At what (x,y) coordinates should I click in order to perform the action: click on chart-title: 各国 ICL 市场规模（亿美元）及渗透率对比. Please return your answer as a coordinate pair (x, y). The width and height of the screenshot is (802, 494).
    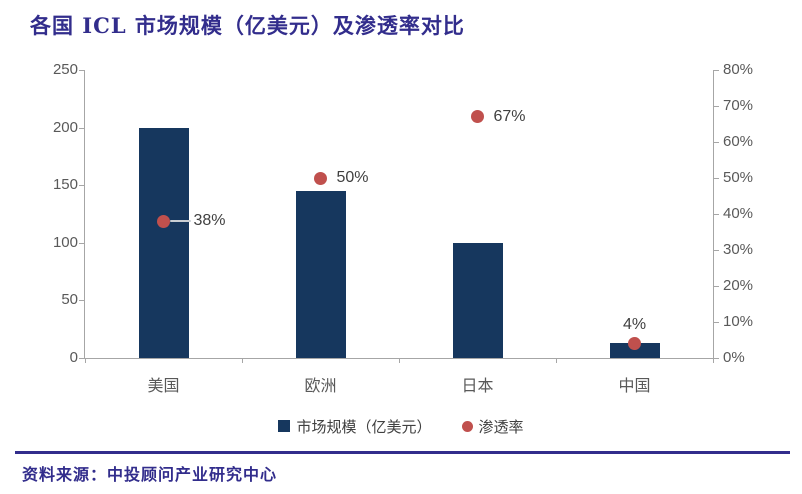
    Looking at the image, I should click on (247, 25).